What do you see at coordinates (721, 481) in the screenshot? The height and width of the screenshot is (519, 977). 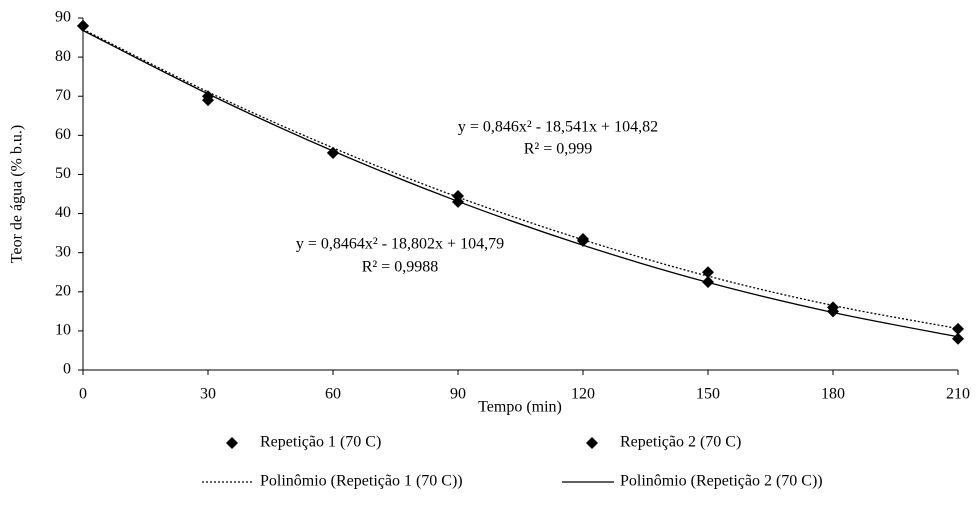 I see `legend-label: Polinômio (Repetição 2 (70 C))` at bounding box center [721, 481].